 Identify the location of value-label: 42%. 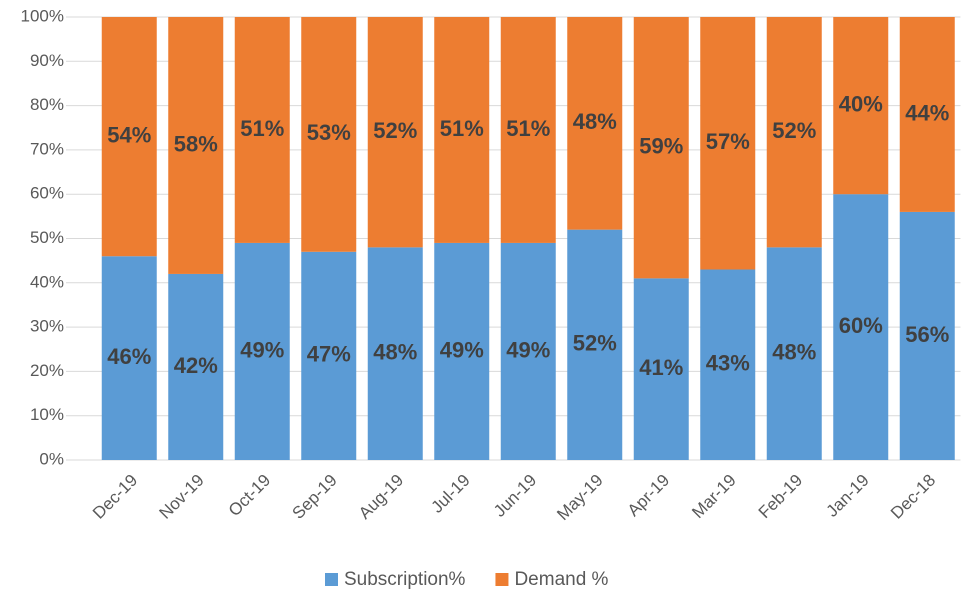
(196, 365).